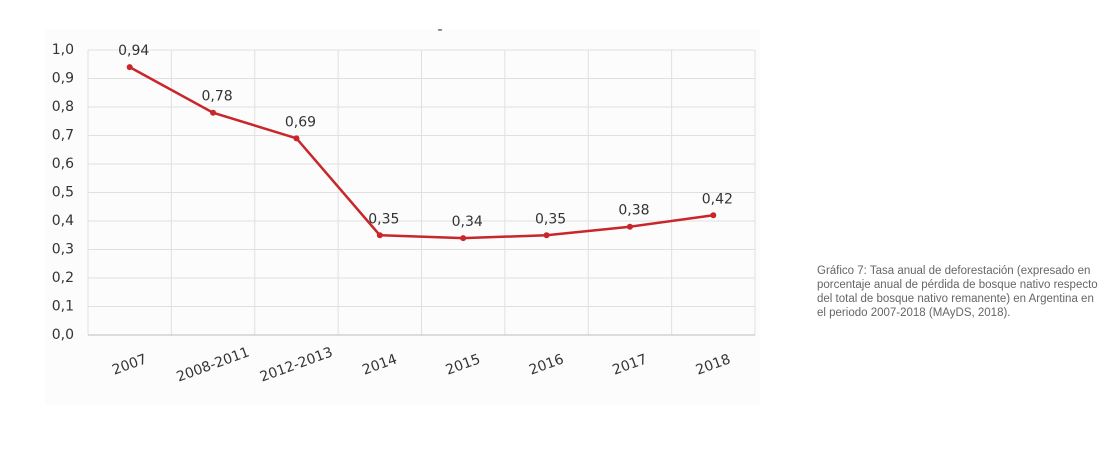 This screenshot has height=471, width=1117. Describe the element at coordinates (439, 30) in the screenshot. I see `chart-title: -` at that location.